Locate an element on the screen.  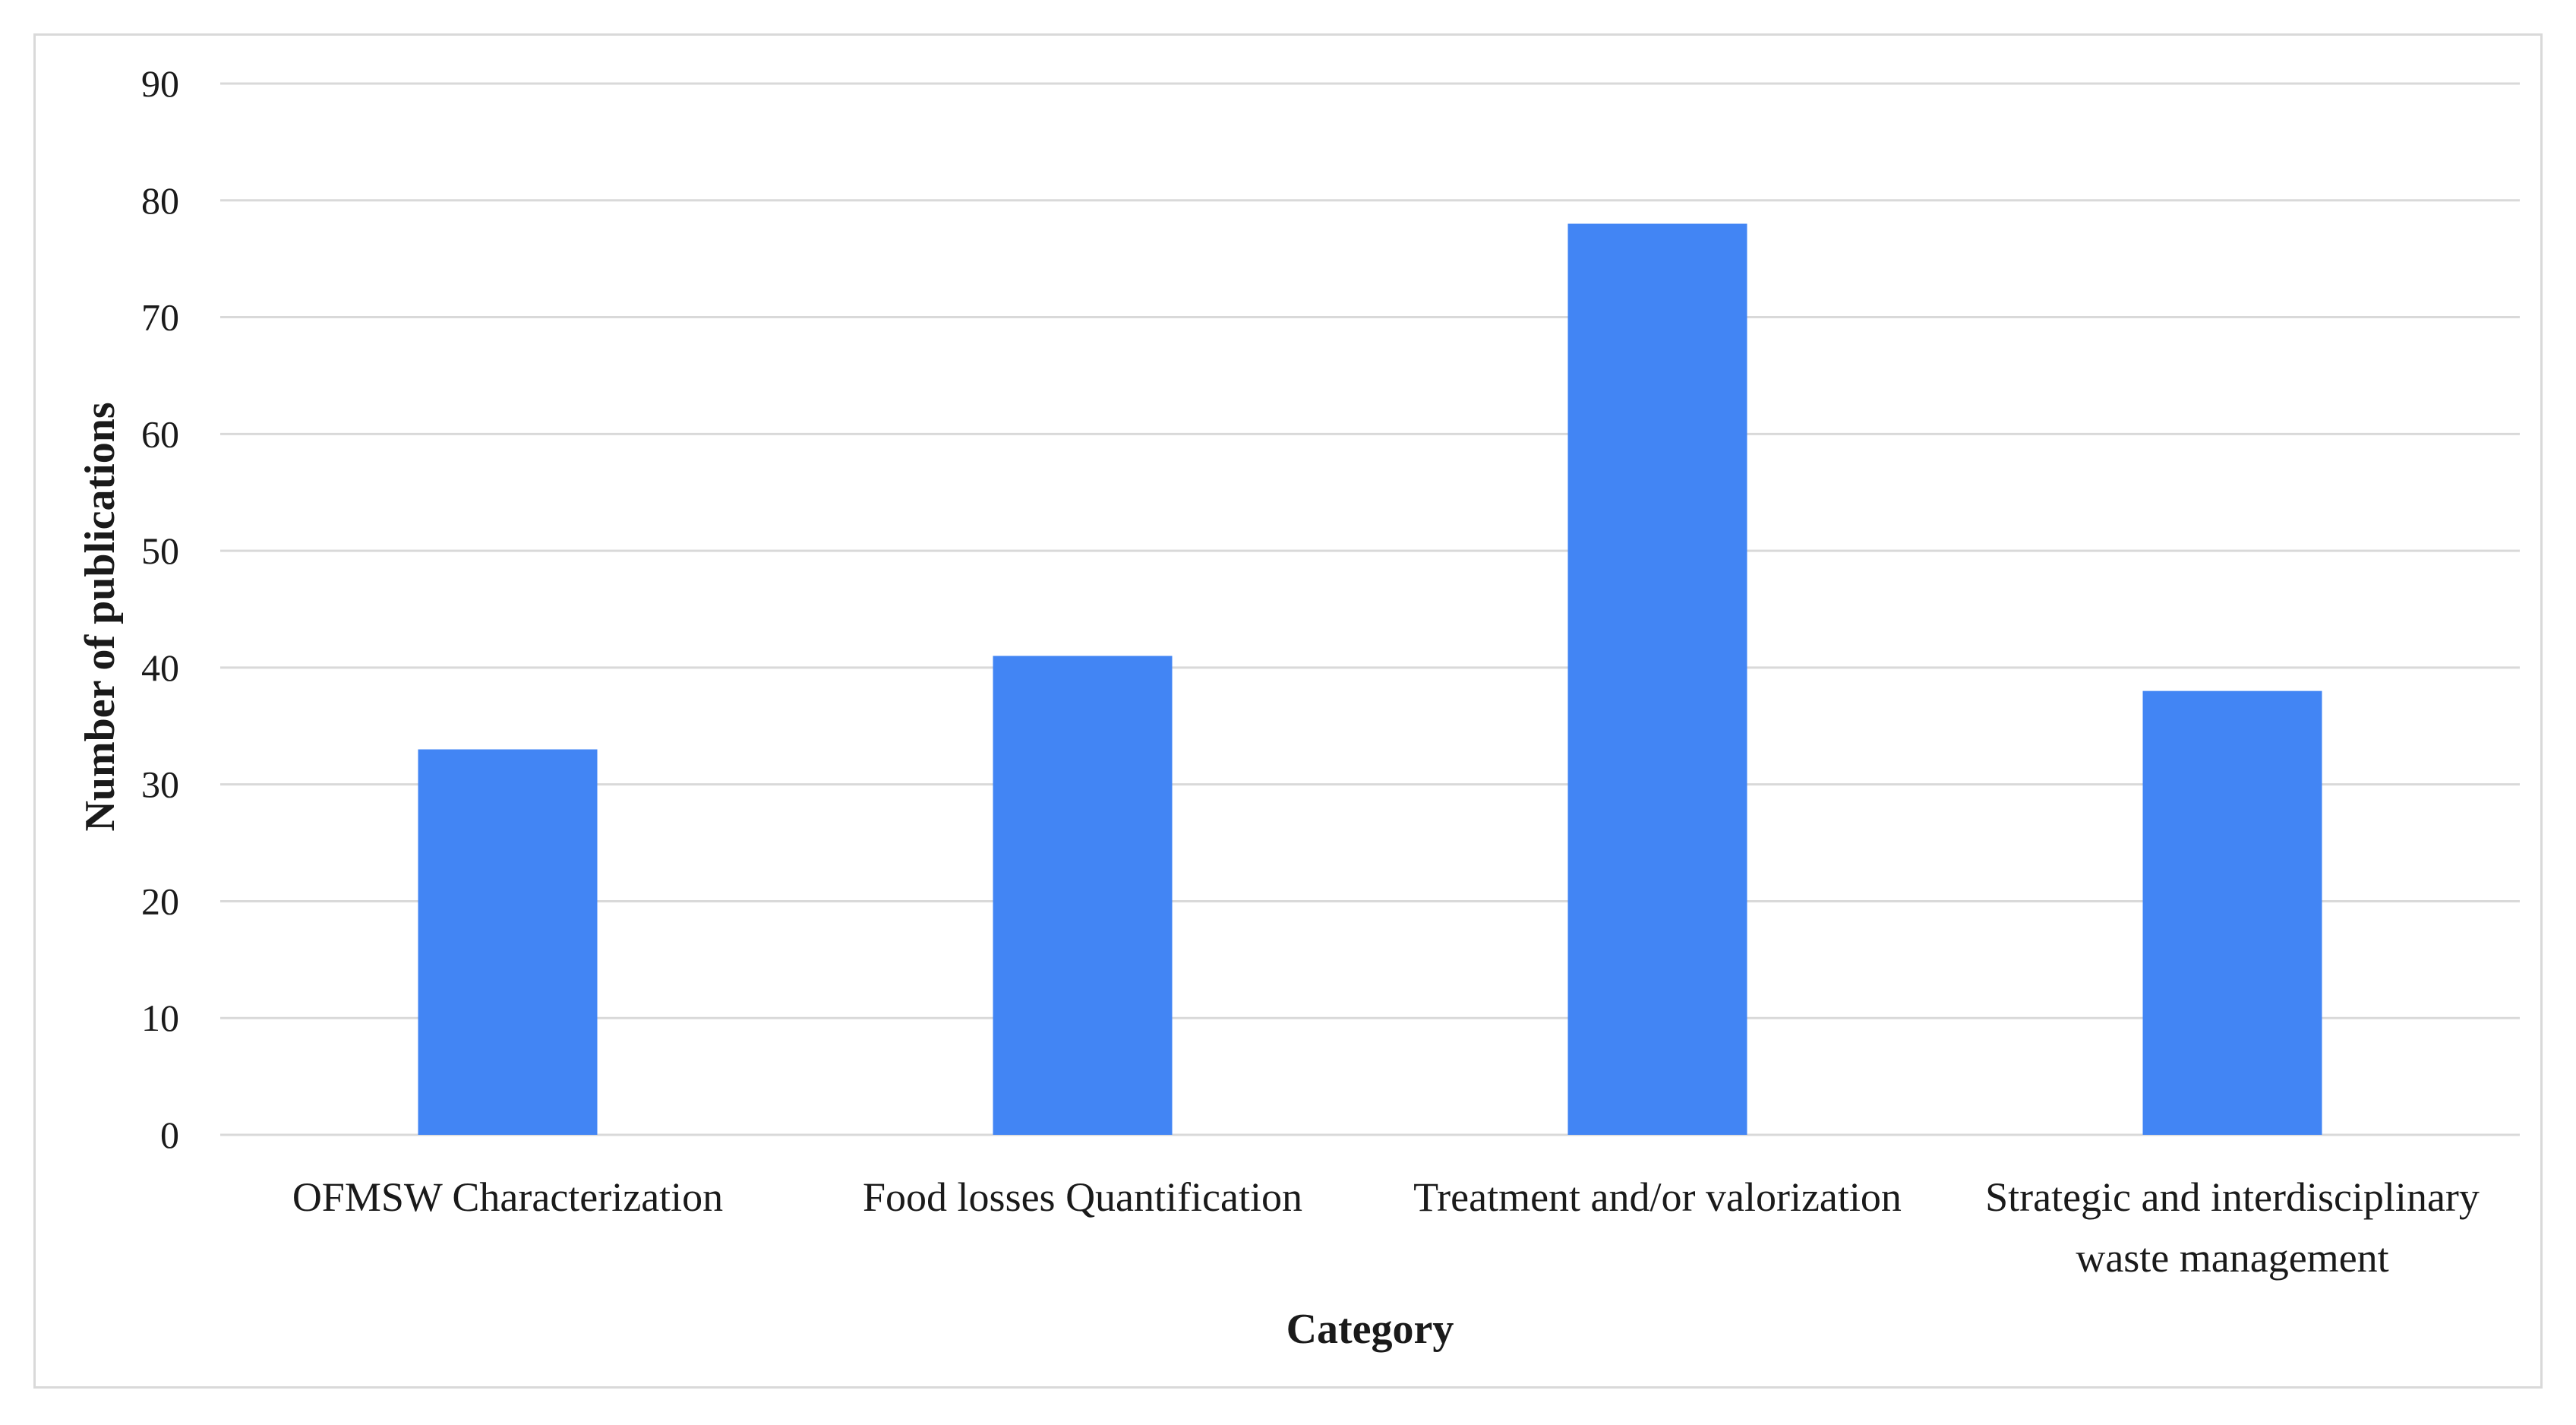
y-tick-label: 60 is located at coordinates (160, 433).